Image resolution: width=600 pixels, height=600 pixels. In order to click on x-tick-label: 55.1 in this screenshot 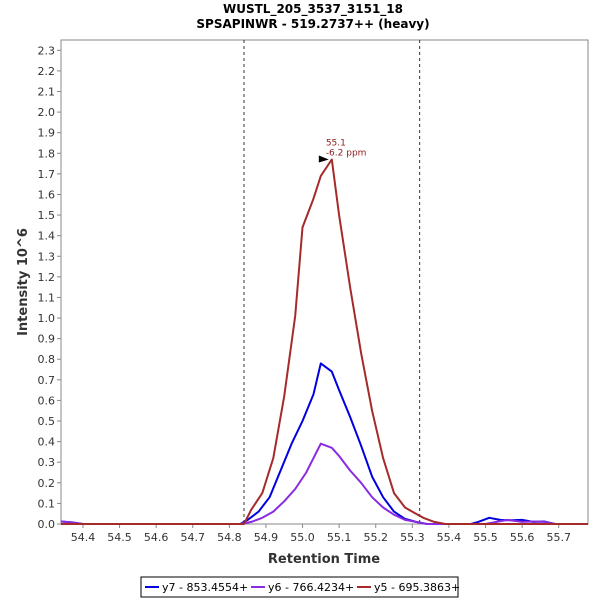, I will do `click(339, 537)`.